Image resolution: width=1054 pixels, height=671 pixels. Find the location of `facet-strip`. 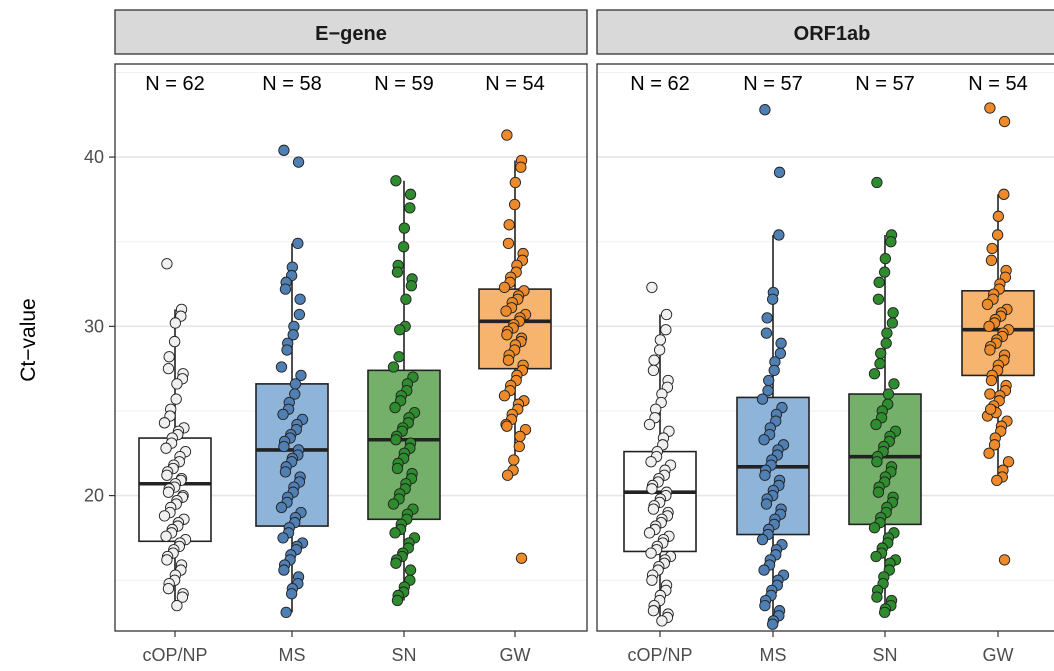

facet-strip is located at coordinates (351, 32).